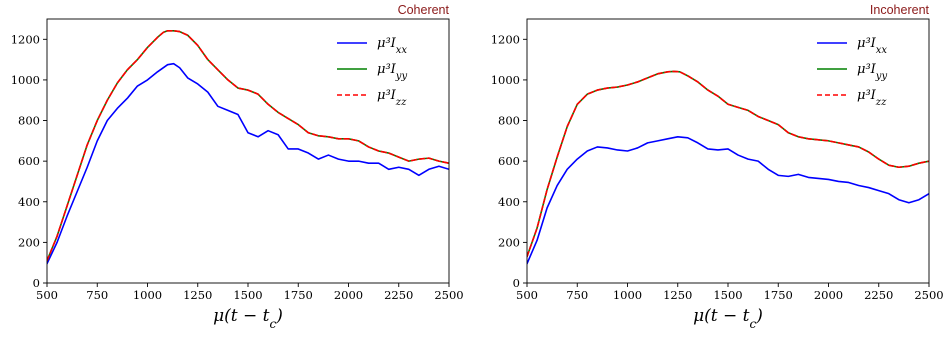 This screenshot has width=946, height=337. Describe the element at coordinates (424, 10) in the screenshot. I see `chart-title: Coherent` at that location.